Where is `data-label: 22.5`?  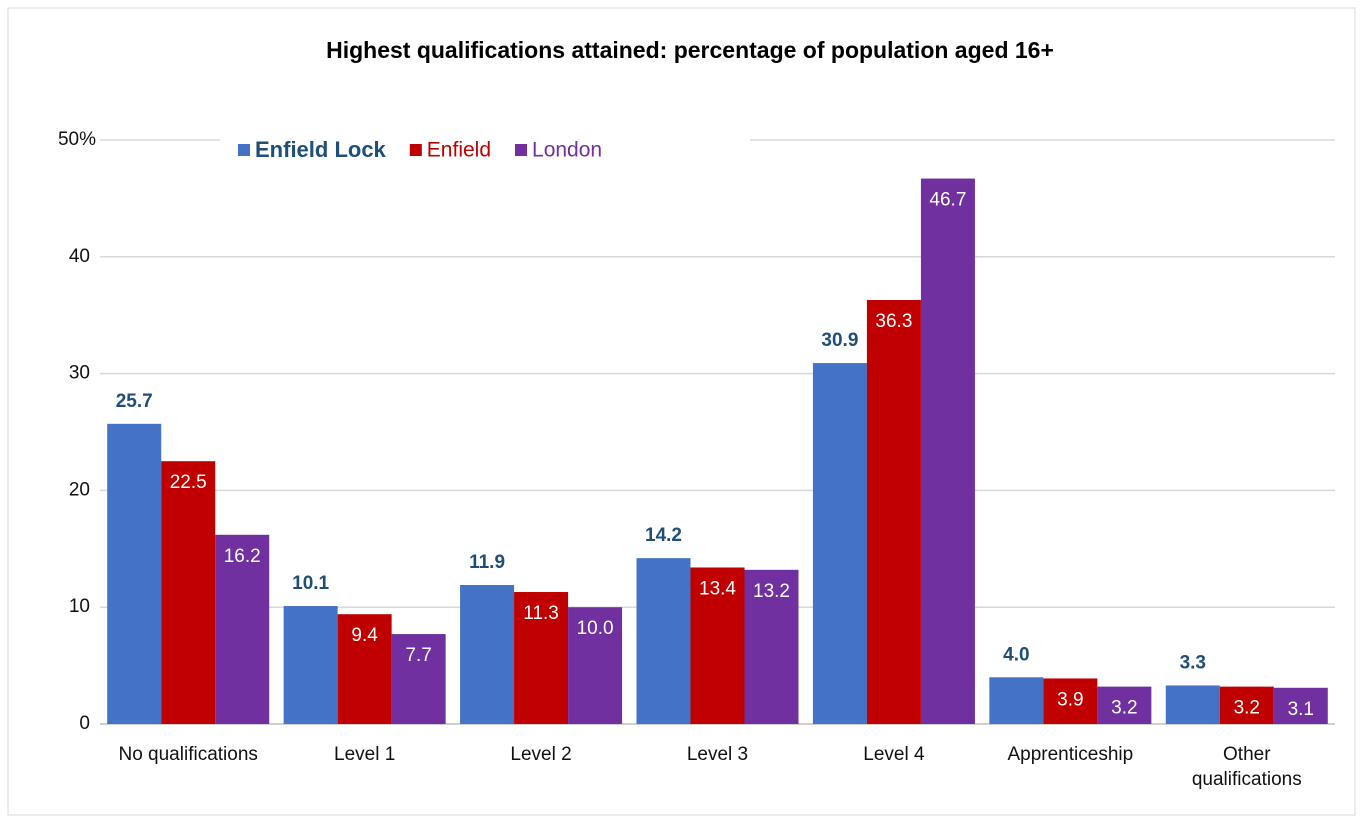 data-label: 22.5 is located at coordinates (188, 482).